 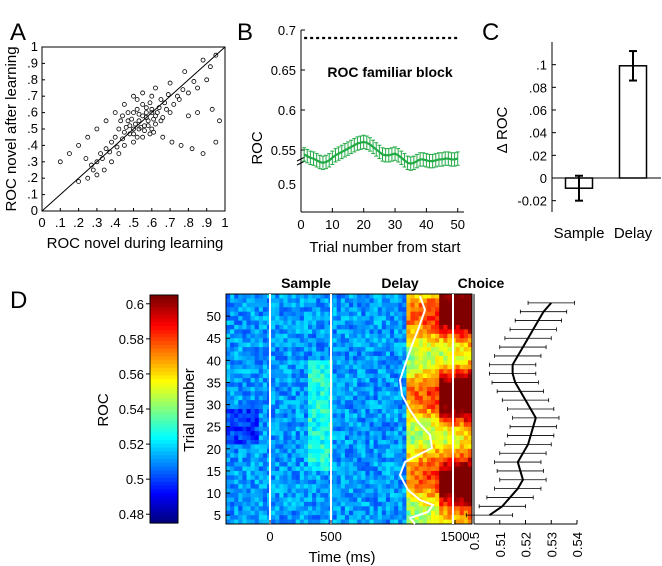 I want to click on x-tick-label: 0, so click(x=300, y=224).